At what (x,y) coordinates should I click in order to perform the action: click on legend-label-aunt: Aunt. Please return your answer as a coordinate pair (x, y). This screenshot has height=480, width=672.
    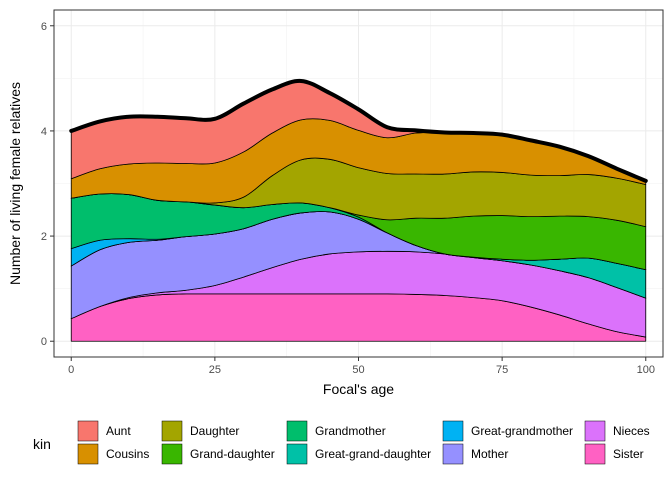
    Looking at the image, I should click on (118, 431).